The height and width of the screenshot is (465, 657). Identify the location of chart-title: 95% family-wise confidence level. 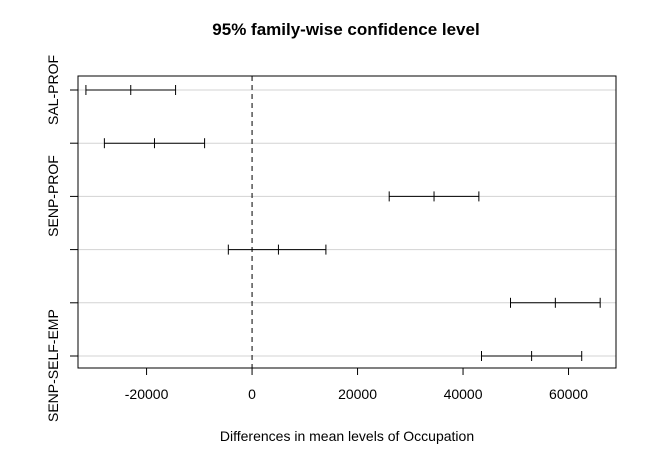
(345, 29).